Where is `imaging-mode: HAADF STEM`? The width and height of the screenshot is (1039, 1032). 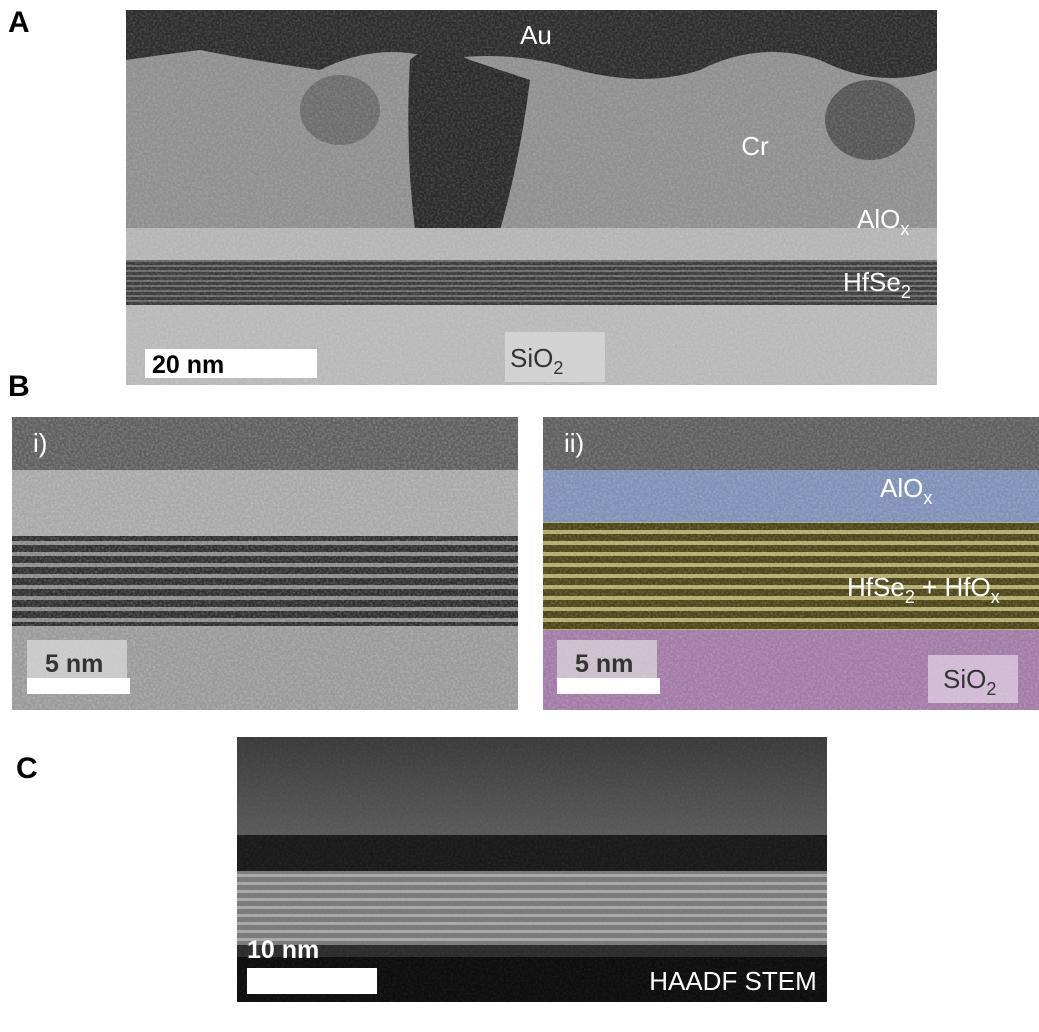
imaging-mode: HAADF STEM is located at coordinates (733, 981).